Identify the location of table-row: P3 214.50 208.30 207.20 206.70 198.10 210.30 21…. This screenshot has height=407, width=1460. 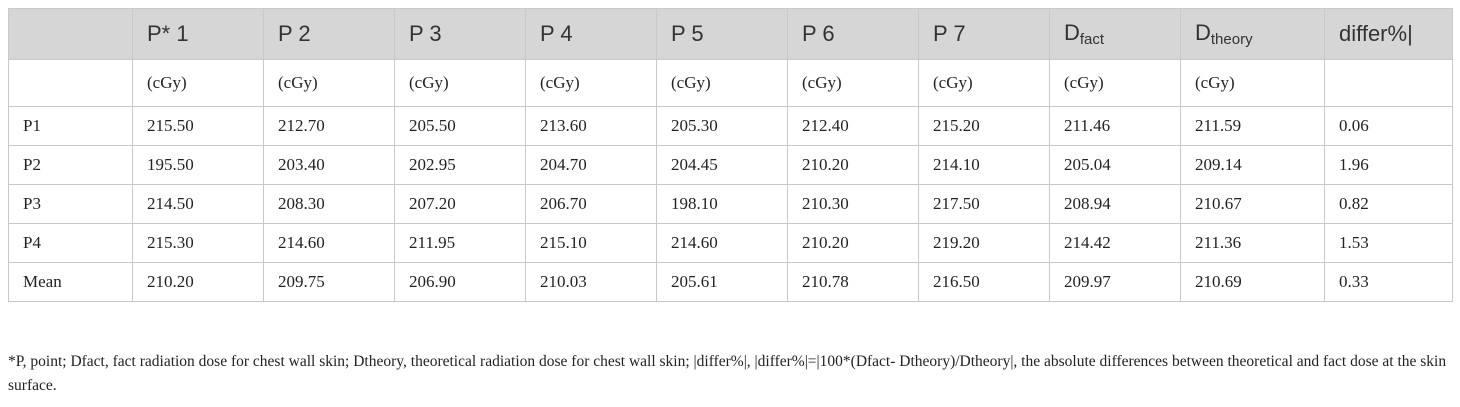
(730, 204).